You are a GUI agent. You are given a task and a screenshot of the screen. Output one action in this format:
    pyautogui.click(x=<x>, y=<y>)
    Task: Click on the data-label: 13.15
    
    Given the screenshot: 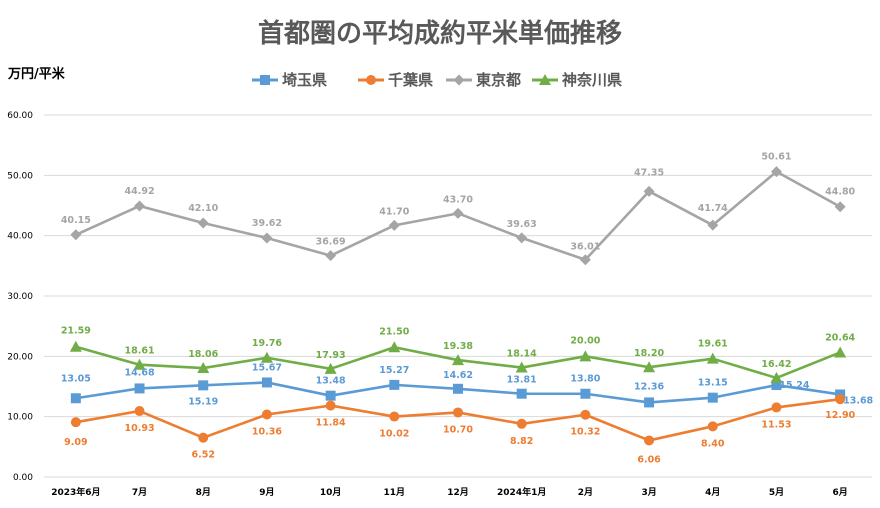 What is the action you would take?
    pyautogui.click(x=713, y=383)
    